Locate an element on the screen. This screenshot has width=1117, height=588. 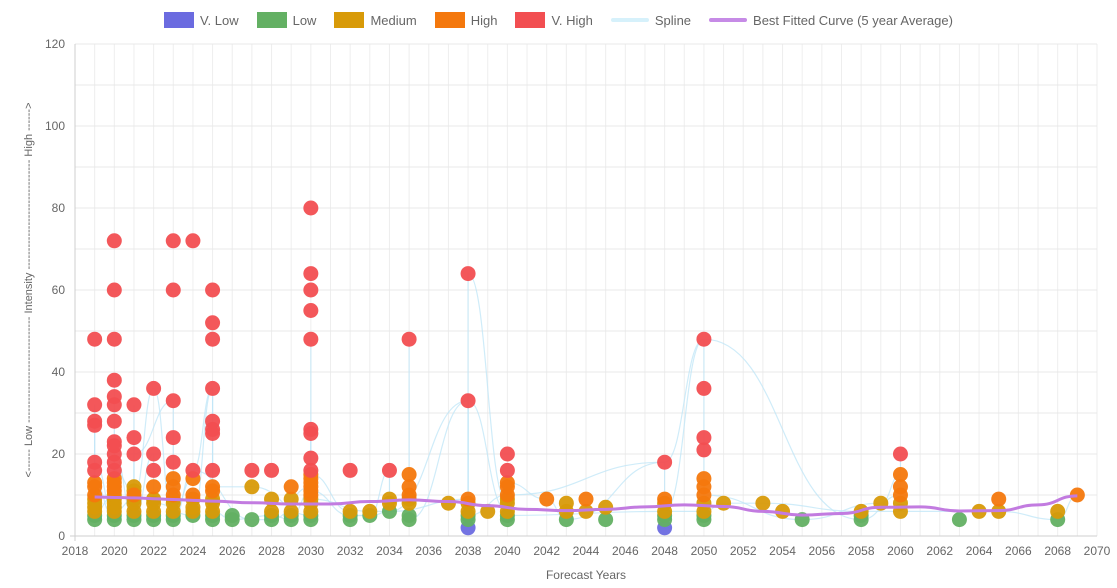
x-tick-label: 2042 is located at coordinates (546, 551).